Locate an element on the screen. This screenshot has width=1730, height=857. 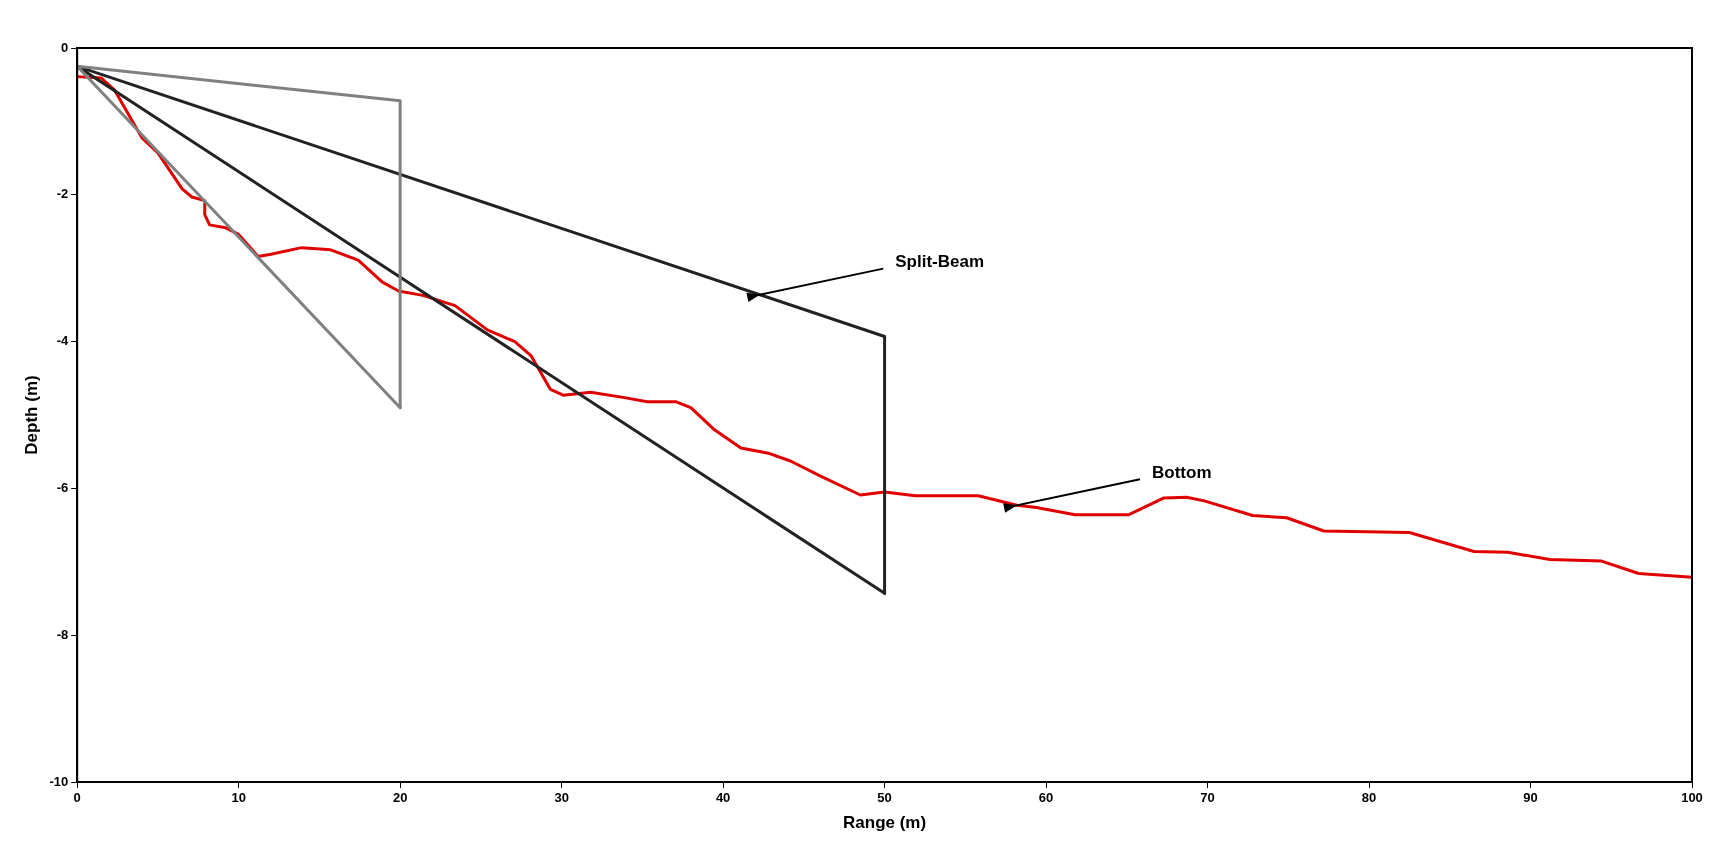
y-tick-label: 0 is located at coordinates (64, 47).